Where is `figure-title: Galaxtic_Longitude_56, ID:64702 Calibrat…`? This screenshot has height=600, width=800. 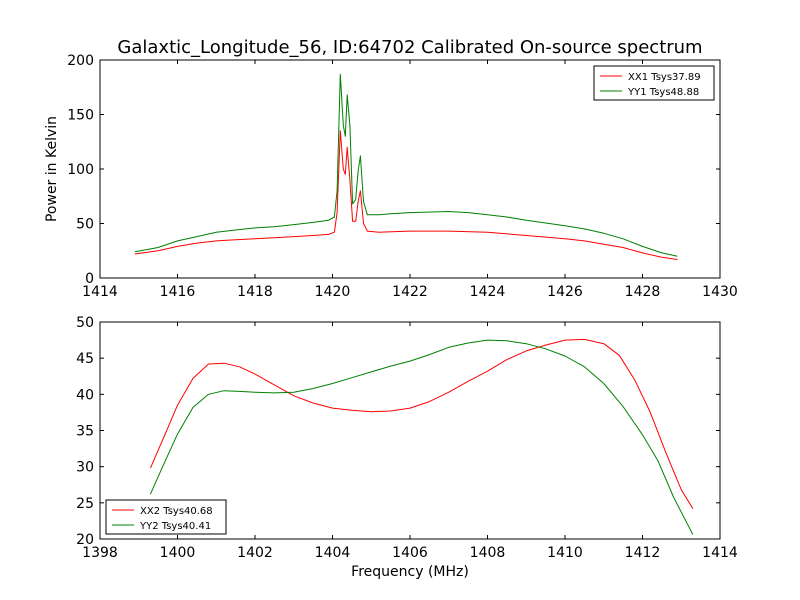 figure-title: Galaxtic_Longitude_56, ID:64702 Calibrat… is located at coordinates (409, 47).